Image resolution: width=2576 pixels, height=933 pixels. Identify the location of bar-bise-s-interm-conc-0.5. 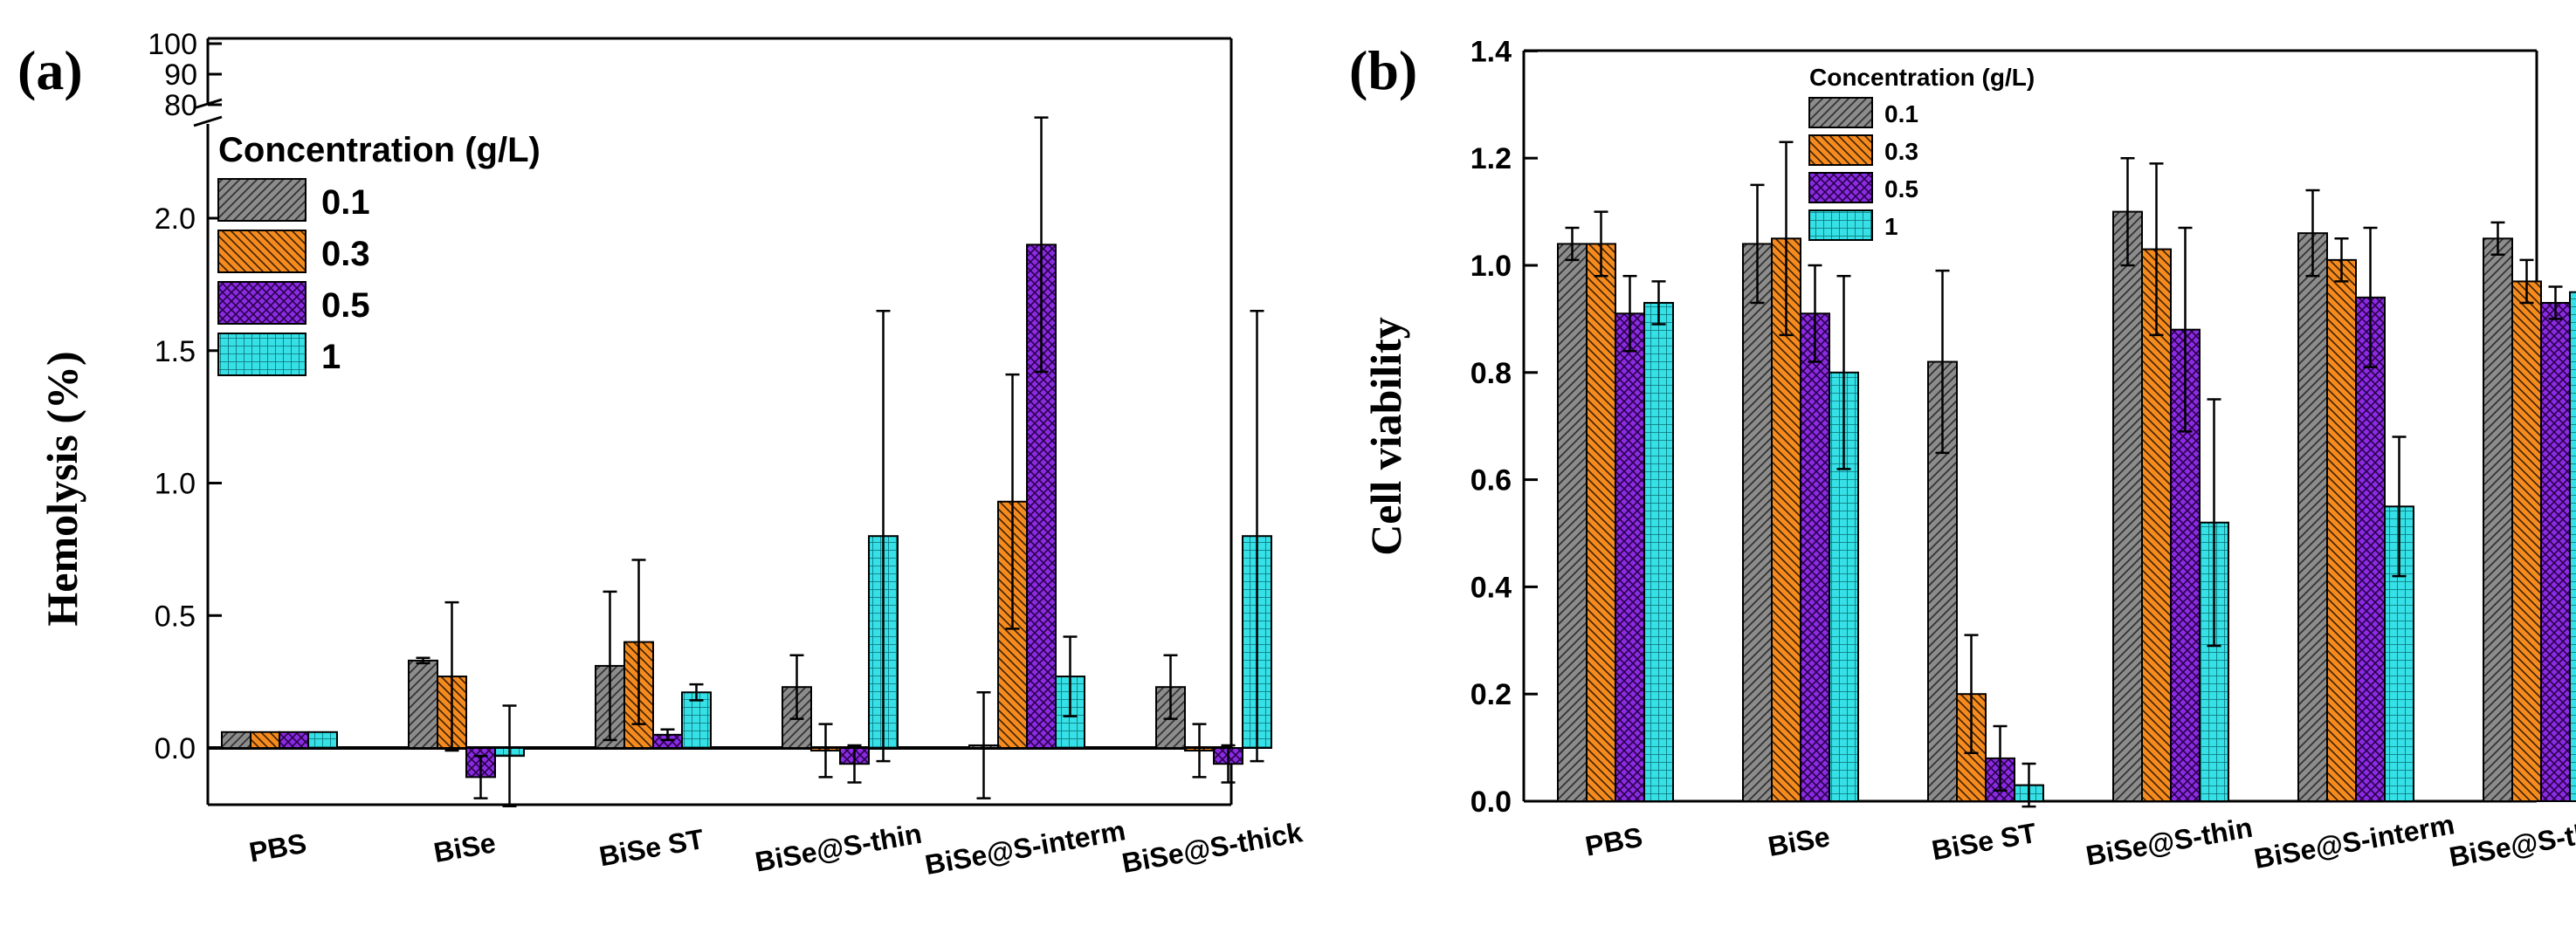
(2370, 549).